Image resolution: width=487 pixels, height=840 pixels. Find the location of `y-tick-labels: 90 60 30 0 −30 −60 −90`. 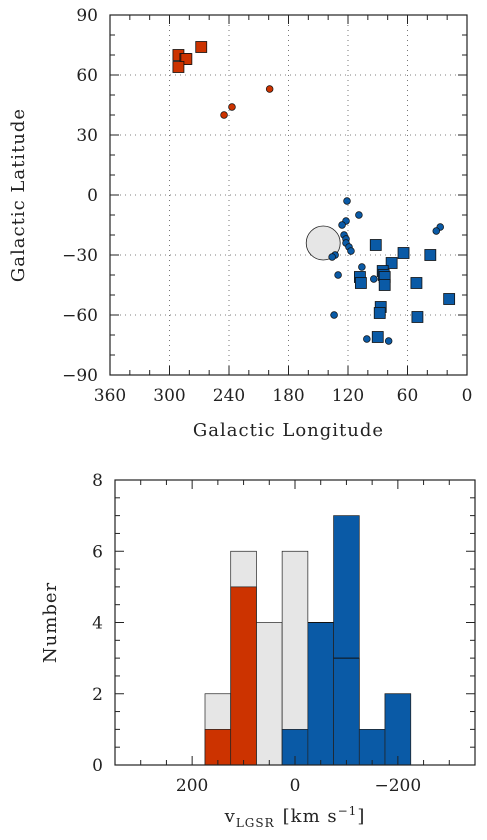

y-tick-labels: 90 60 30 0 −30 −60 −90 is located at coordinates (80, 196).